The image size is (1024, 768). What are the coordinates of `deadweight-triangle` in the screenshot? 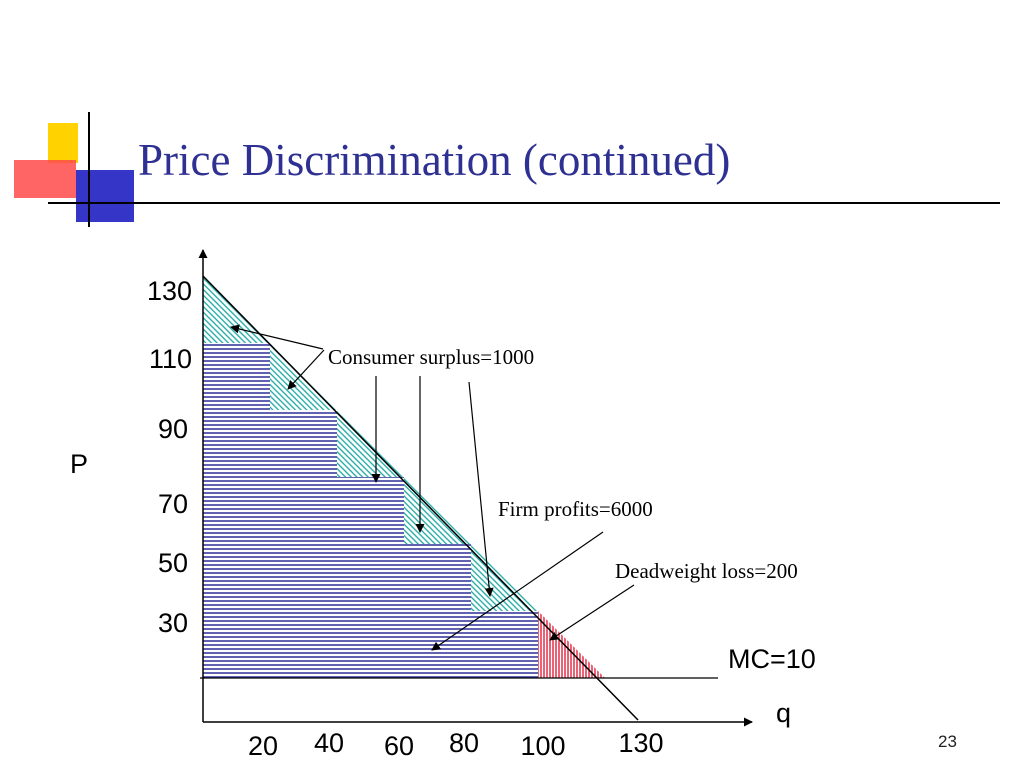 It's located at (571, 644).